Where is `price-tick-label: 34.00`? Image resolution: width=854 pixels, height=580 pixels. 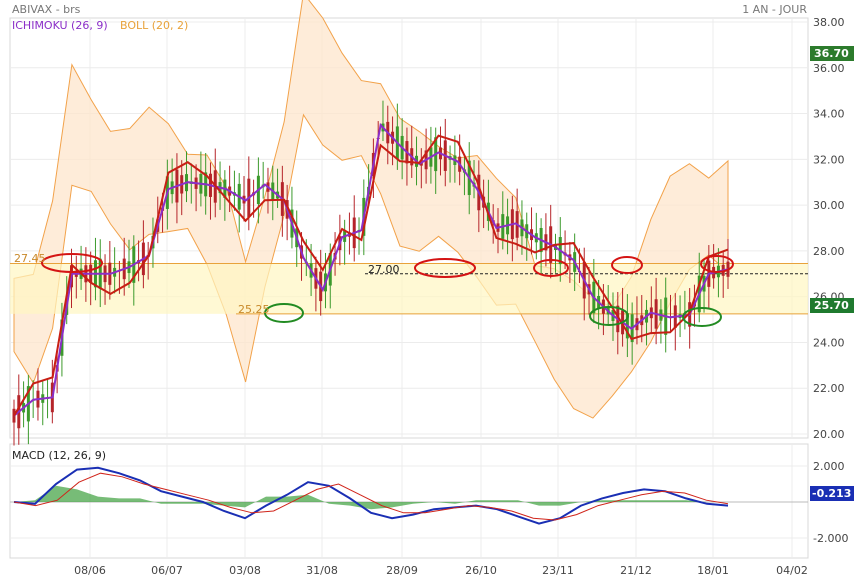
price-tick-label: 34.00 is located at coordinates (829, 114).